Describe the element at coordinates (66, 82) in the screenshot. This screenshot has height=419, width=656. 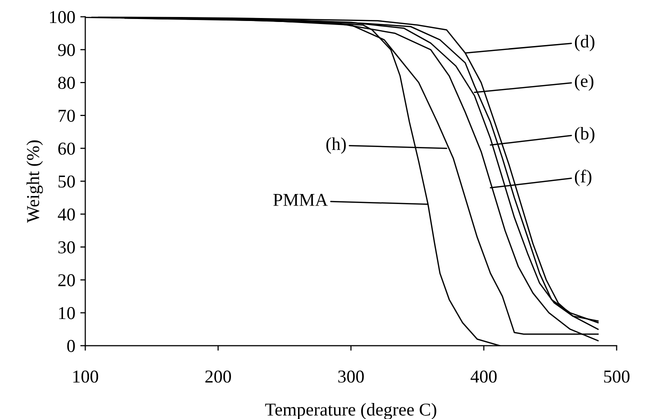
I see `y-tick-label: 80` at that location.